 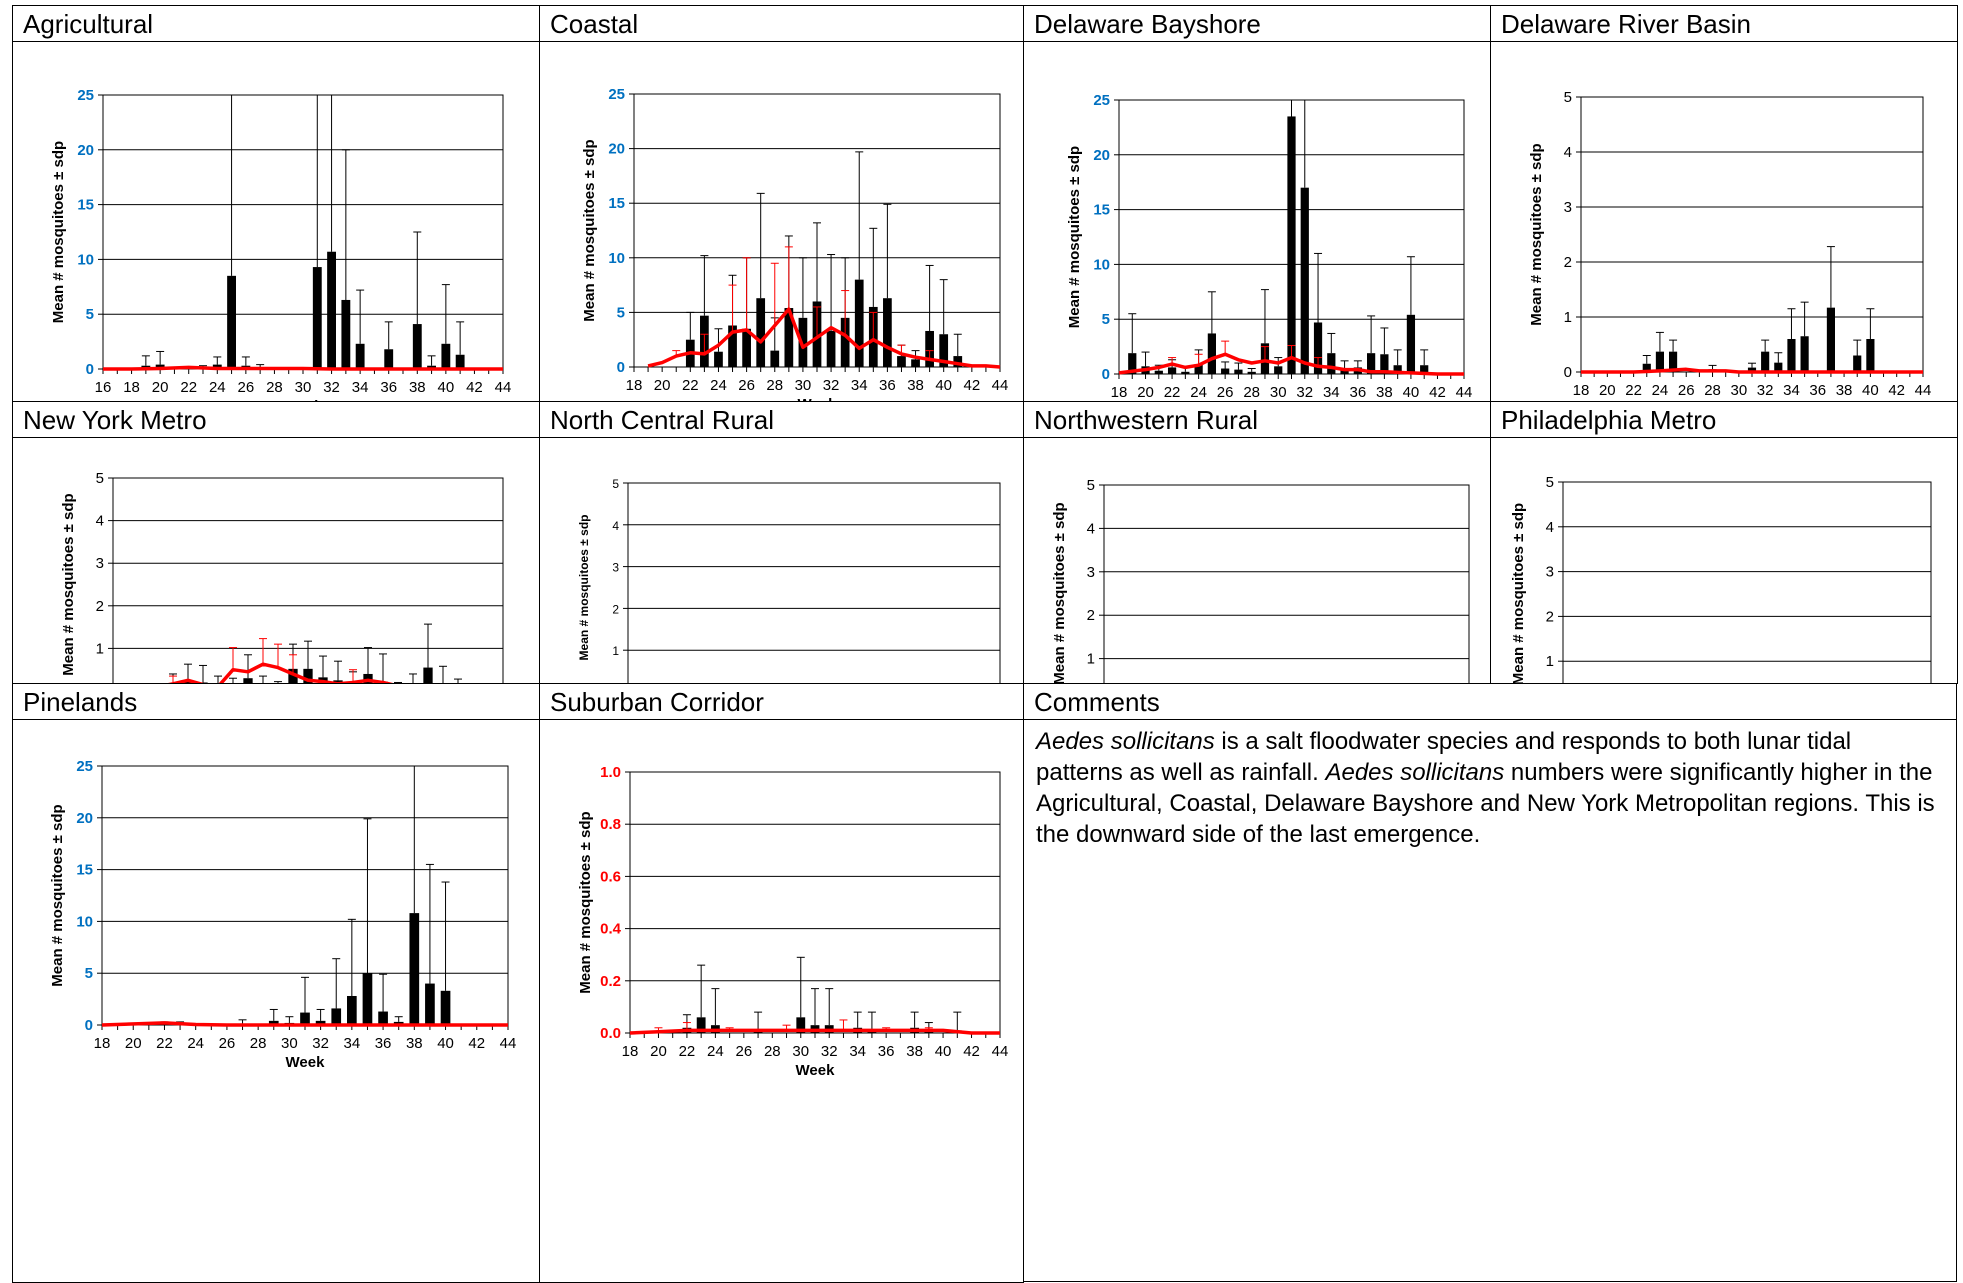 What do you see at coordinates (615, 526) in the screenshot?
I see `y-tick-label: 4` at bounding box center [615, 526].